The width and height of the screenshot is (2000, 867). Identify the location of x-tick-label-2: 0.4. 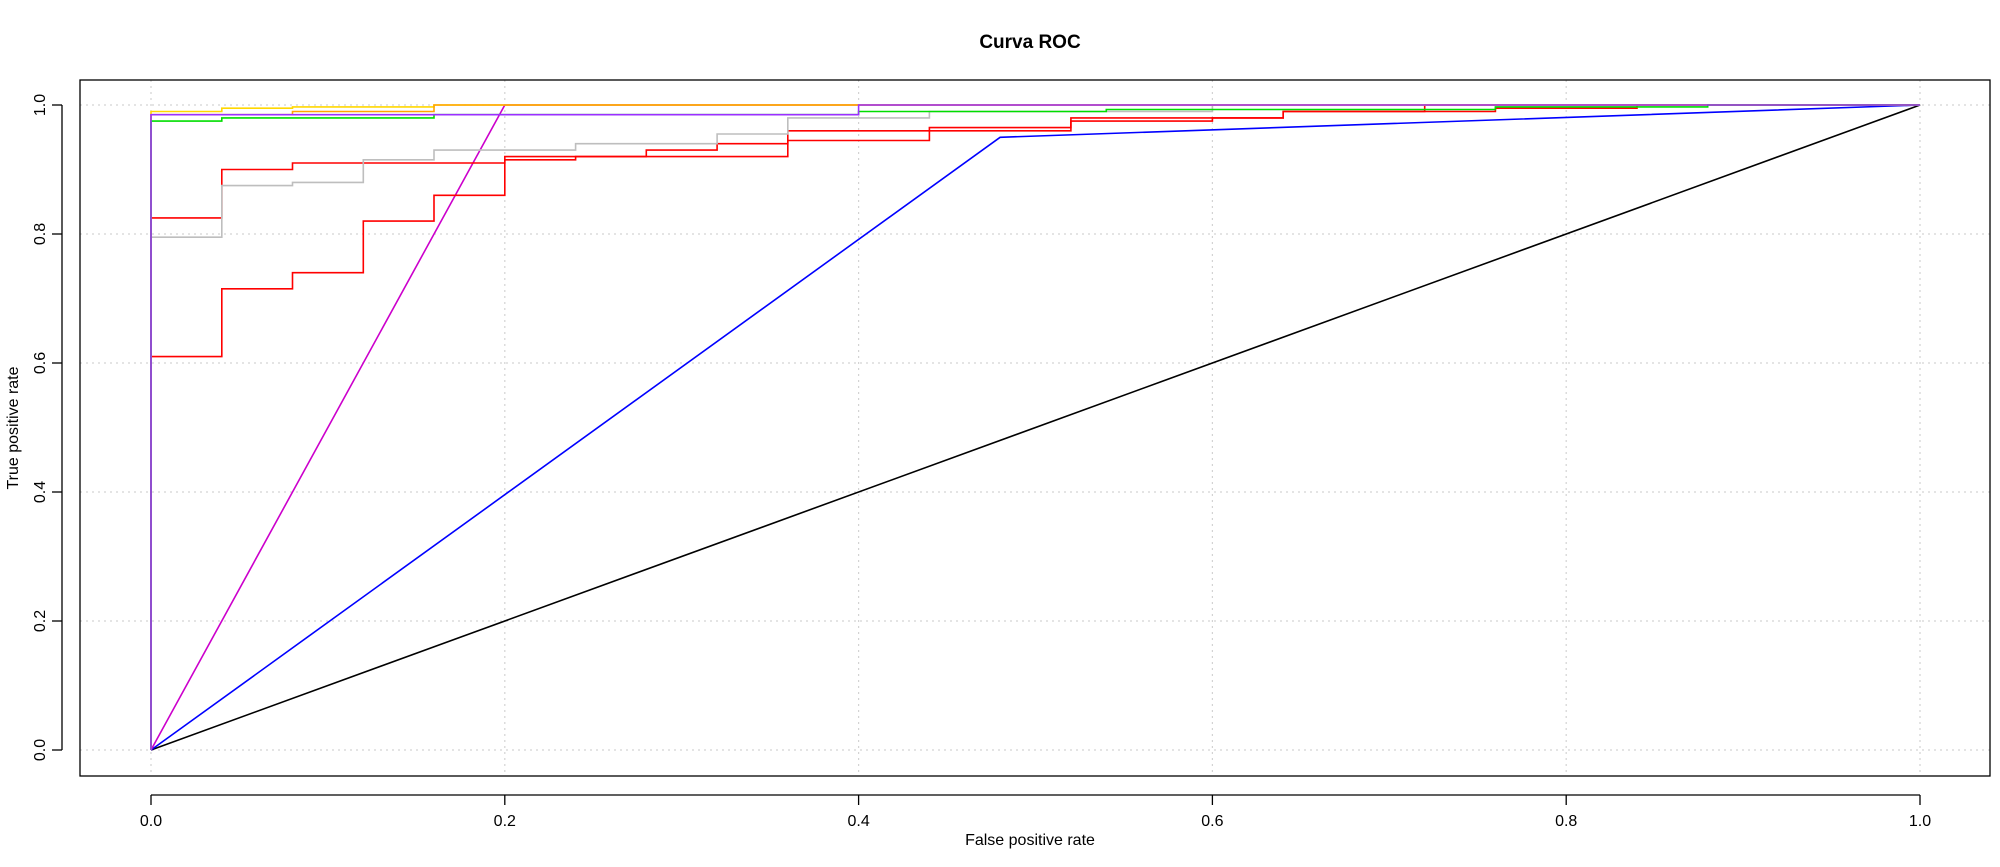
(858, 821).